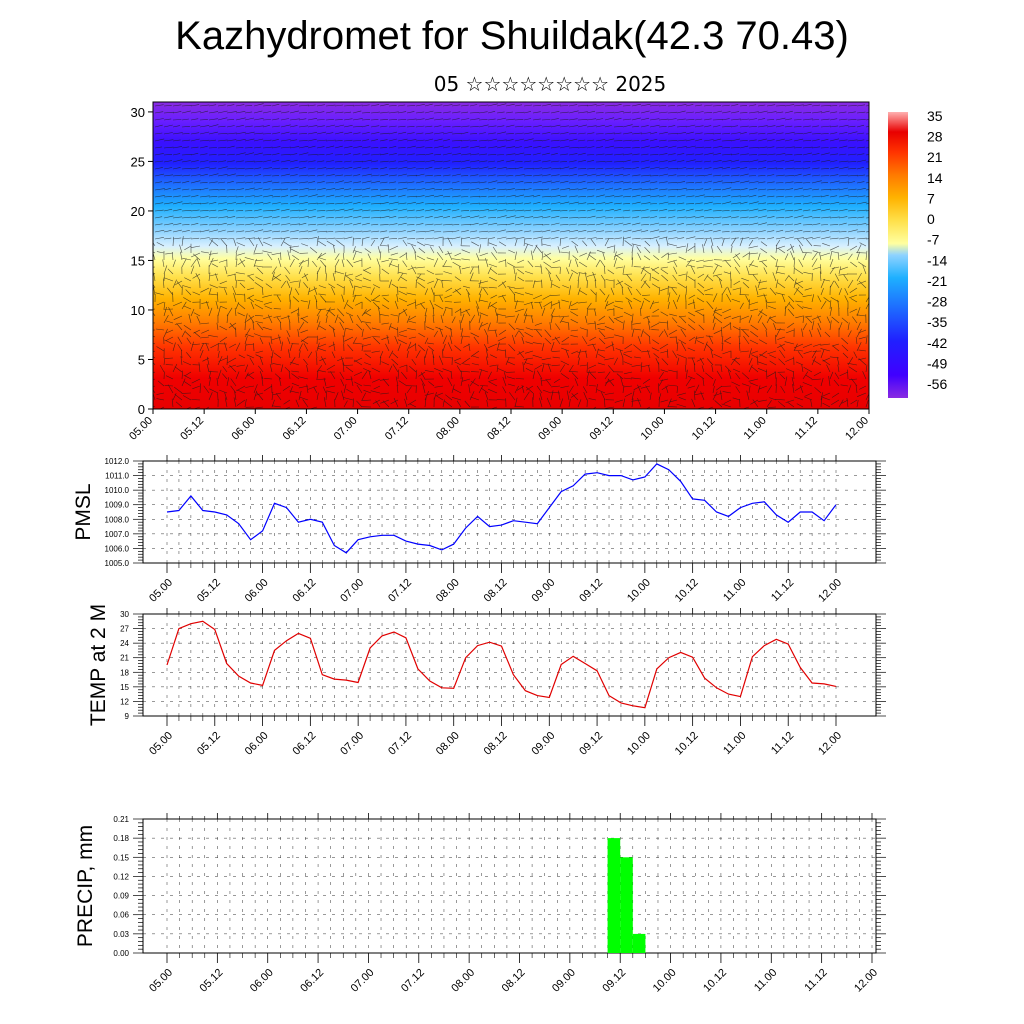 The width and height of the screenshot is (1024, 1024). I want to click on y-tick-label: 1011.0, so click(117, 476).